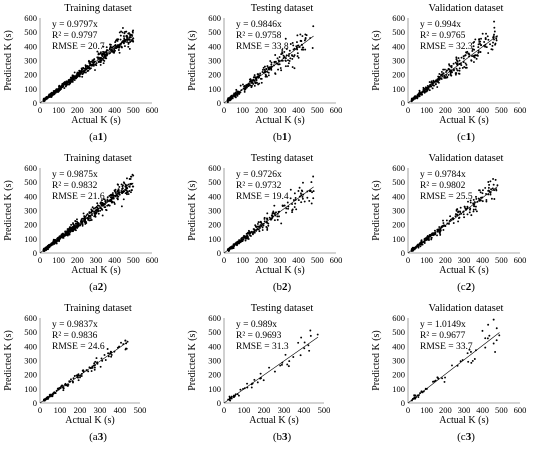  Describe the element at coordinates (214, 61) in the screenshot. I see `y-tick-label: 300` at that location.